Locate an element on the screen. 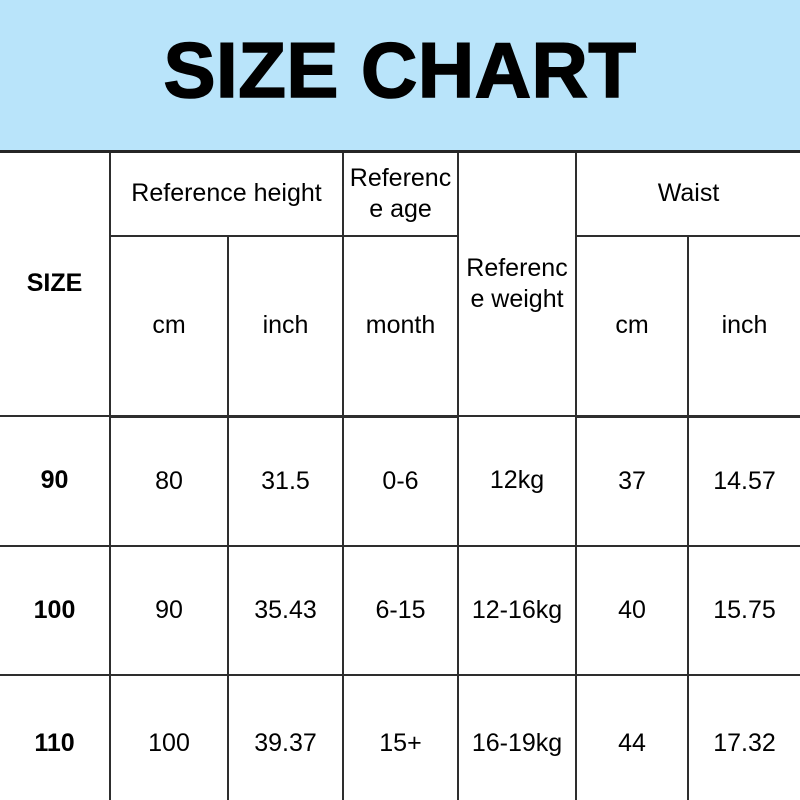 The height and width of the screenshot is (800, 800). cell-height-cm: 80 is located at coordinates (169, 481).